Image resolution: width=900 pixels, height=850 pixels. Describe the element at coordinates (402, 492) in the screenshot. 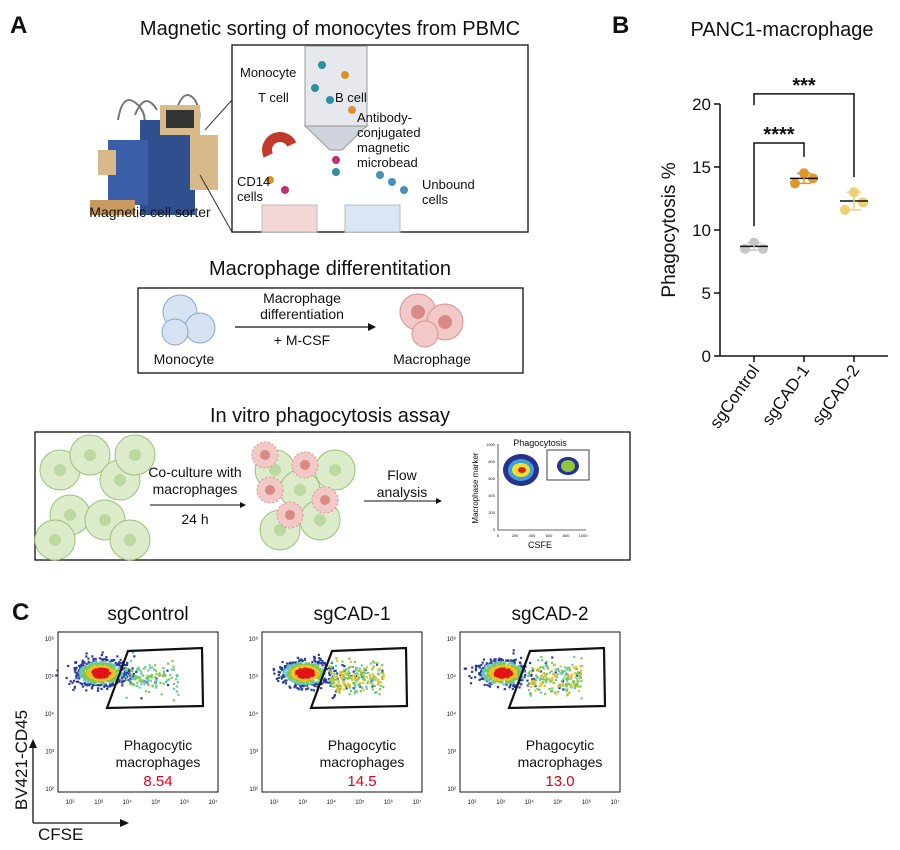

I see `flow-label-2: analysis` at that location.